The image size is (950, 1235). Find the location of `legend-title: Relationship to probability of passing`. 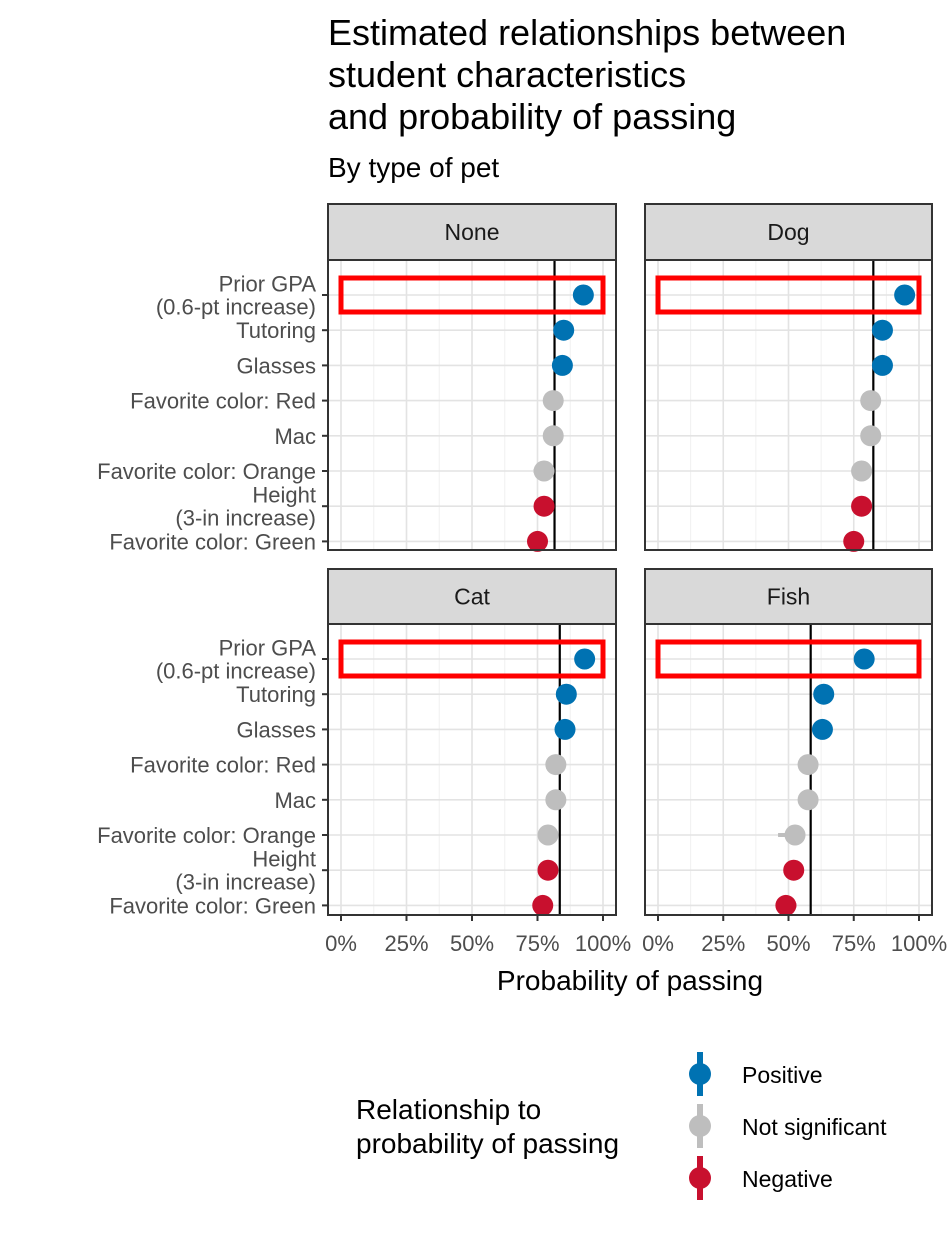

legend-title: Relationship to probability of passing is located at coordinates (488, 1126).